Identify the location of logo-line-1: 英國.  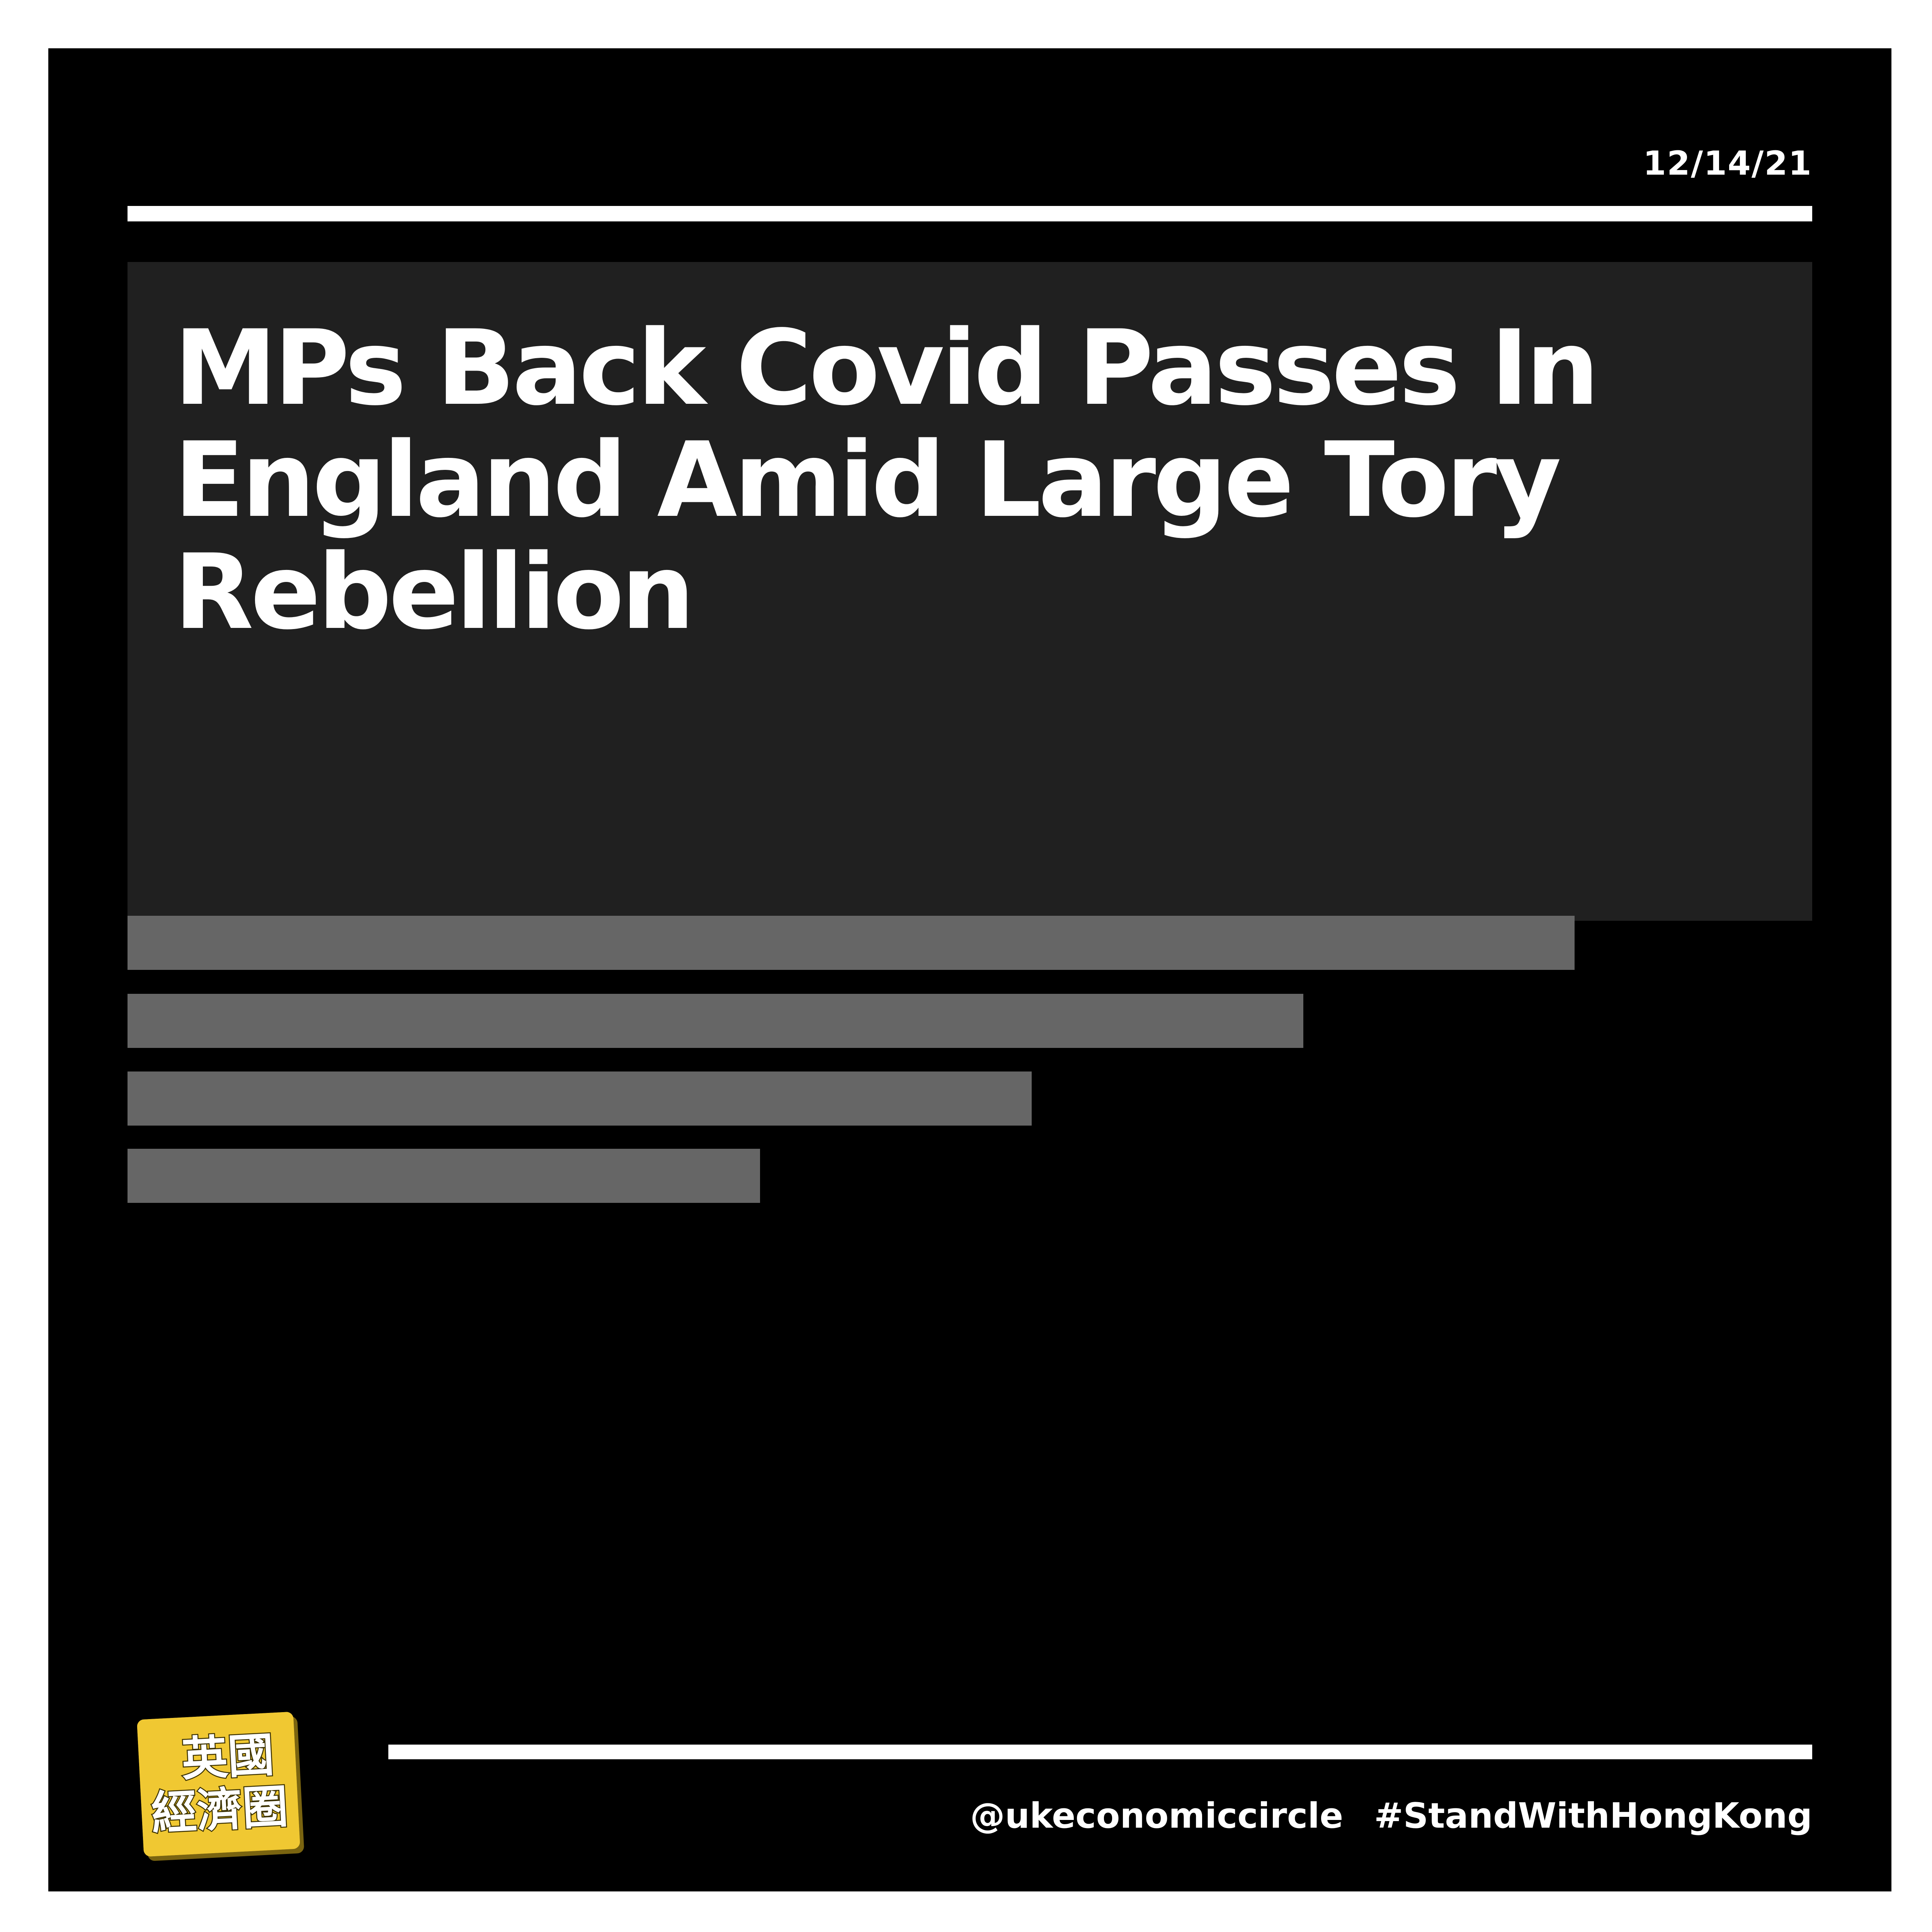
(228, 1757).